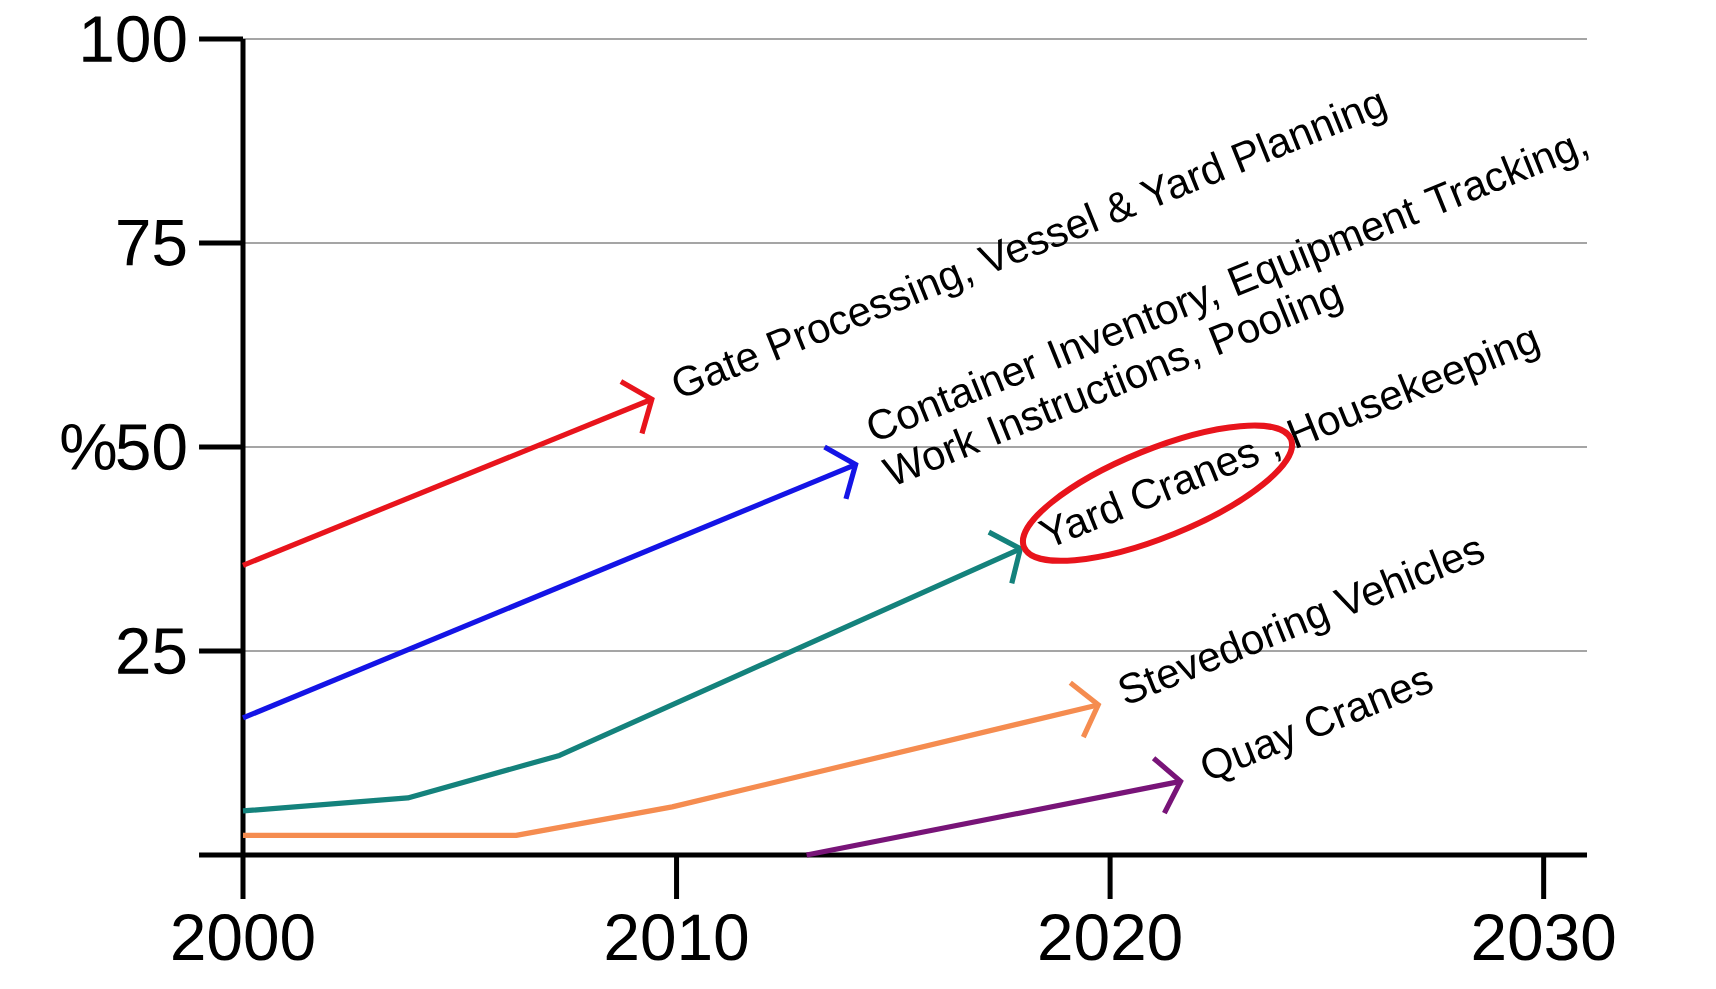 This screenshot has height=989, width=1716. Describe the element at coordinates (243, 937) in the screenshot. I see `x-tick-label: 2000` at that location.